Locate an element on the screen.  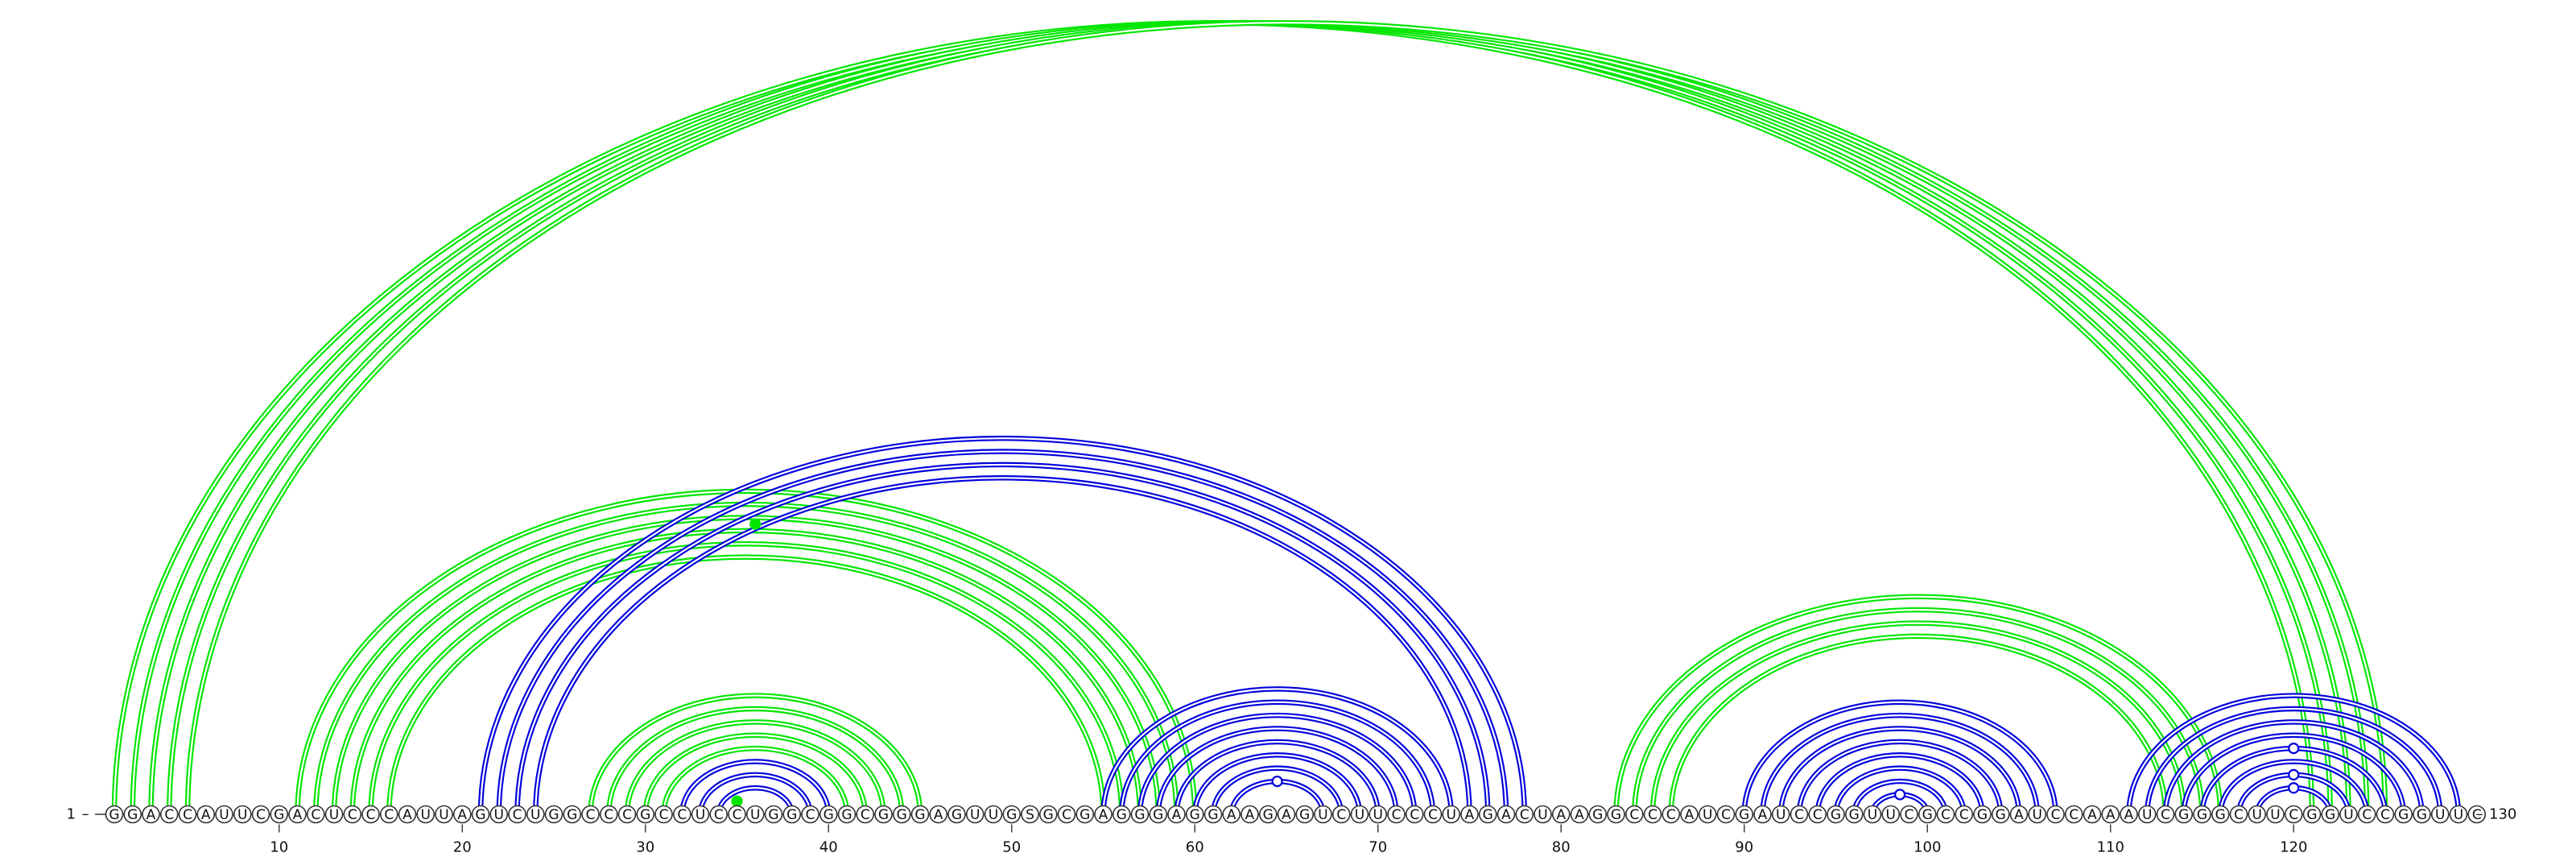
nucleotide-14: C is located at coordinates (352, 814).